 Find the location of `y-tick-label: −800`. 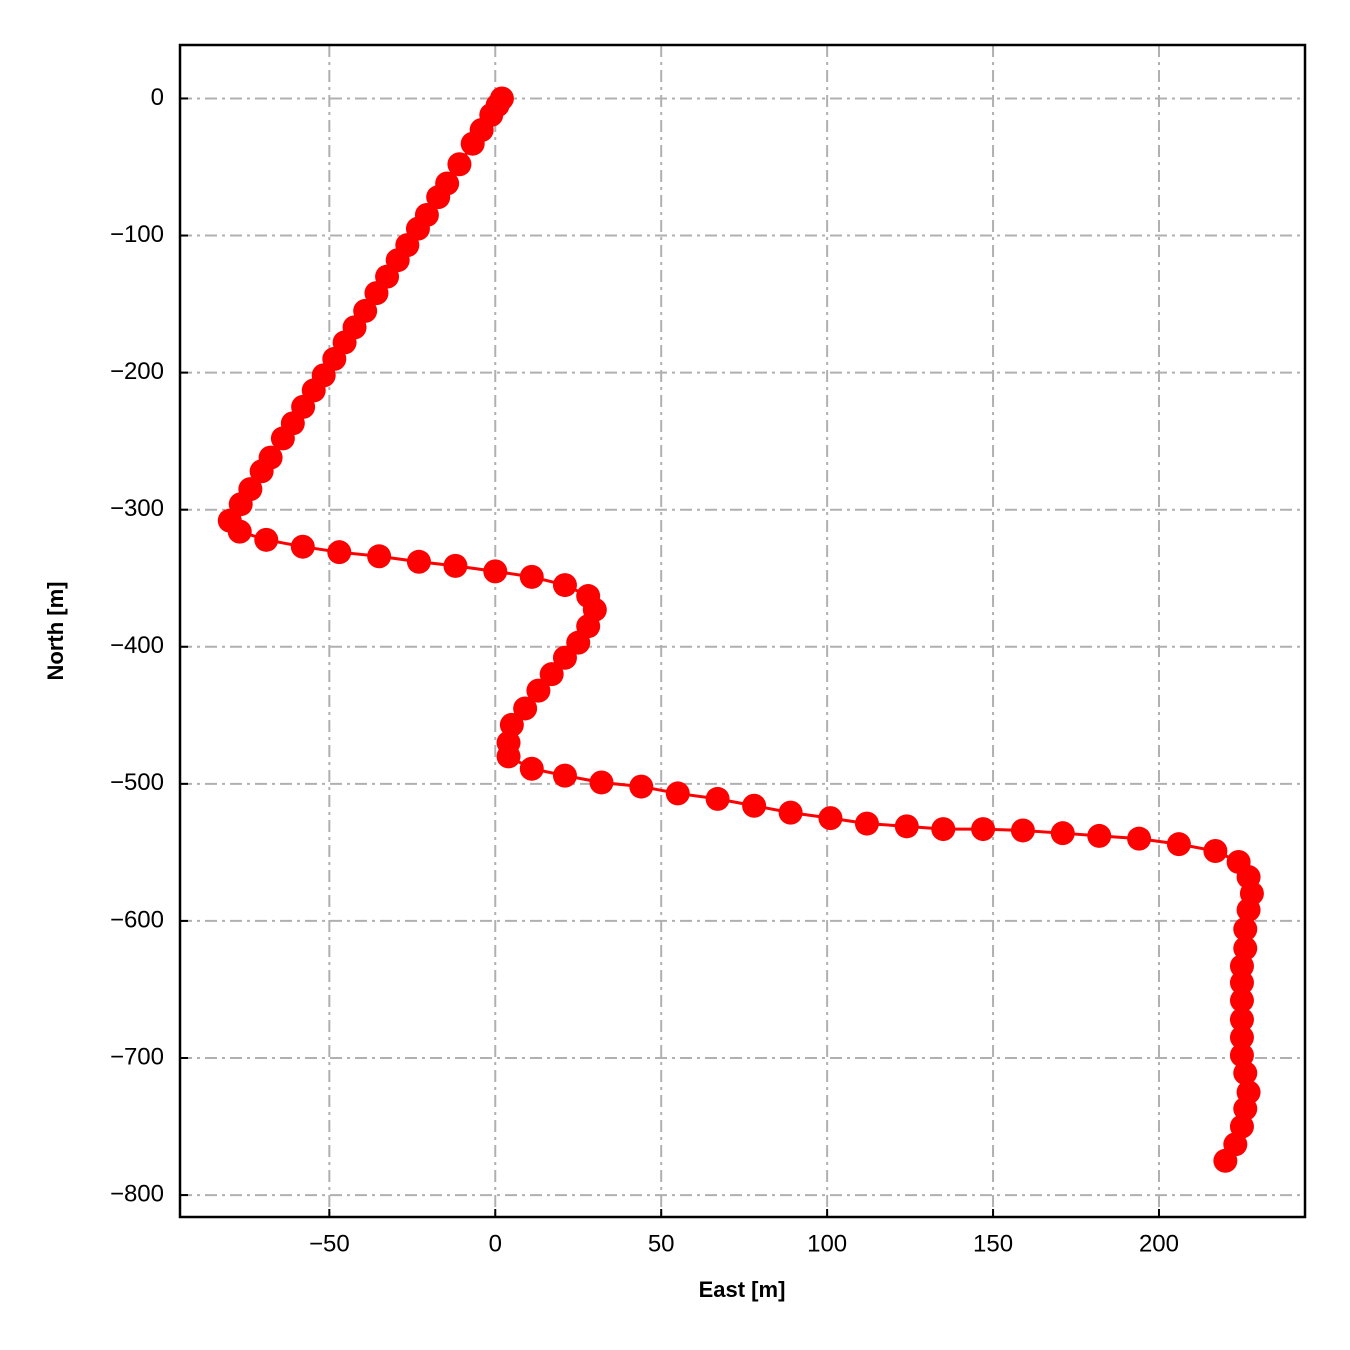

y-tick-label: −800 is located at coordinates (137, 1193).